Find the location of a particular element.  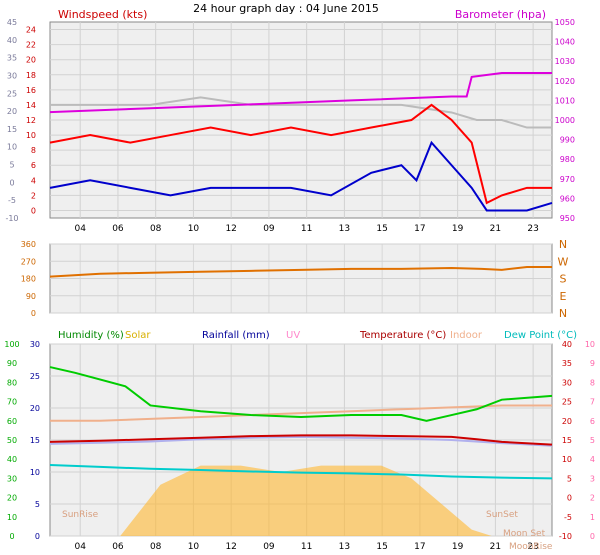

left-tick-label: 16 is located at coordinates (31, 90).